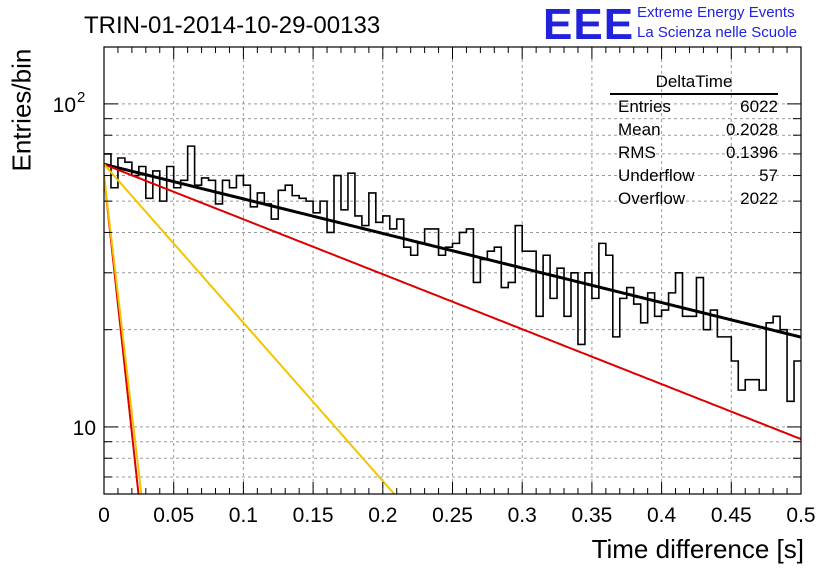  Describe the element at coordinates (452, 515) in the screenshot. I see `x-tick-label: 0.25` at that location.